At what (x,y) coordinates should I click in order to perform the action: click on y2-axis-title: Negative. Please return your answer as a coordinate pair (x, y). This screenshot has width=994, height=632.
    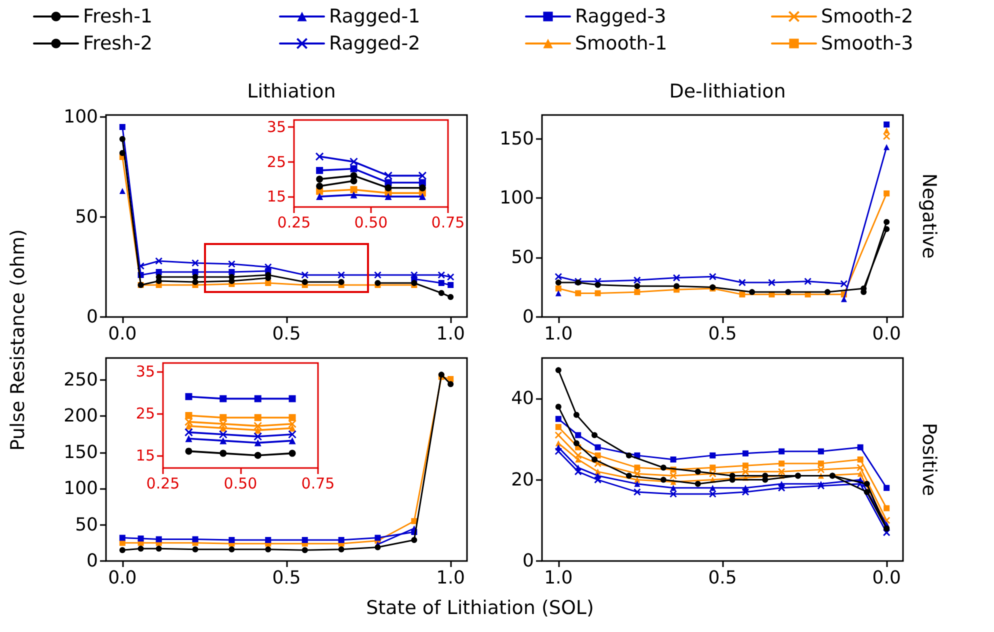
    Looking at the image, I should click on (929, 216).